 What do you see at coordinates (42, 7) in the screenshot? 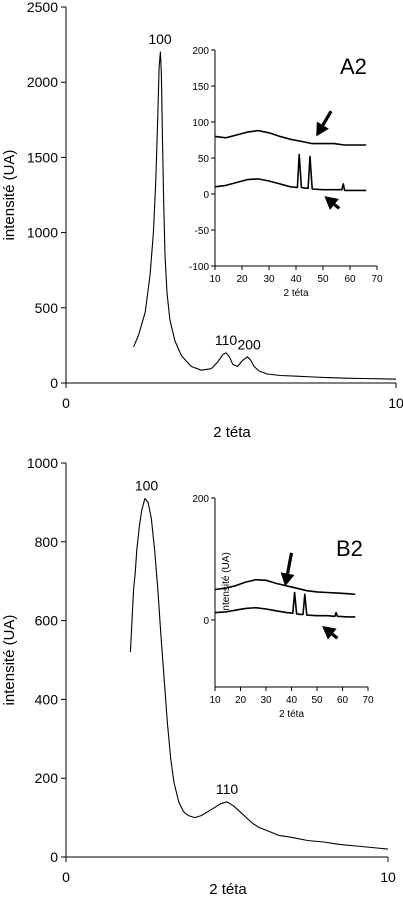
I see `y-tick-label: 2500` at bounding box center [42, 7].